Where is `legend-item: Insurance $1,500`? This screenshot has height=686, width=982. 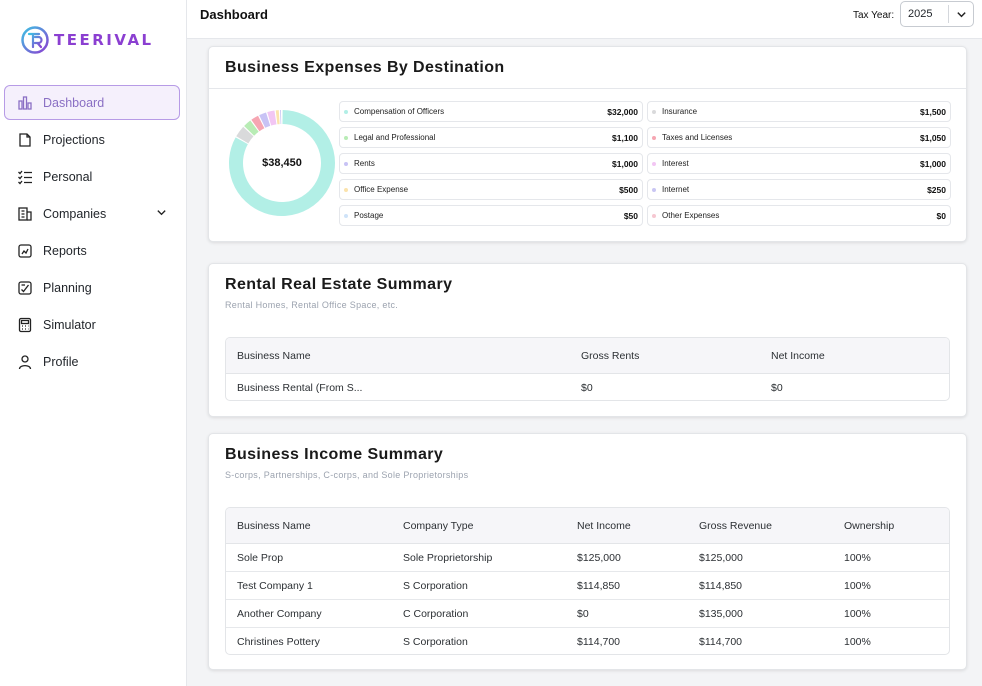
legend-item: Insurance $1,500 is located at coordinates (799, 111).